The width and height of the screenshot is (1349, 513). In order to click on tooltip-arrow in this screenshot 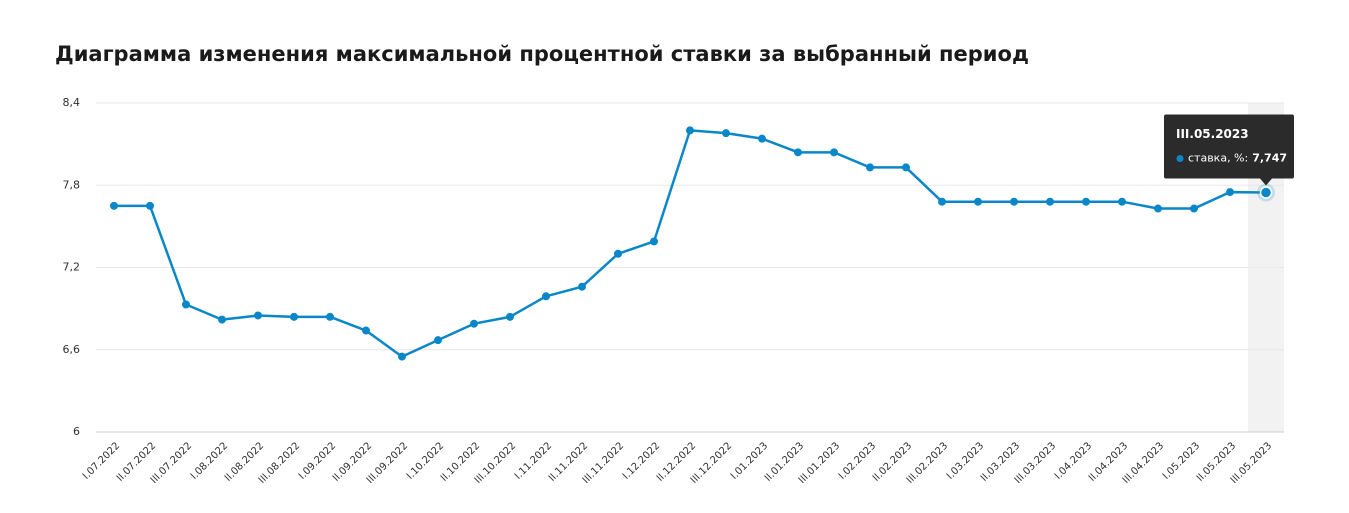, I will do `click(1266, 182)`.